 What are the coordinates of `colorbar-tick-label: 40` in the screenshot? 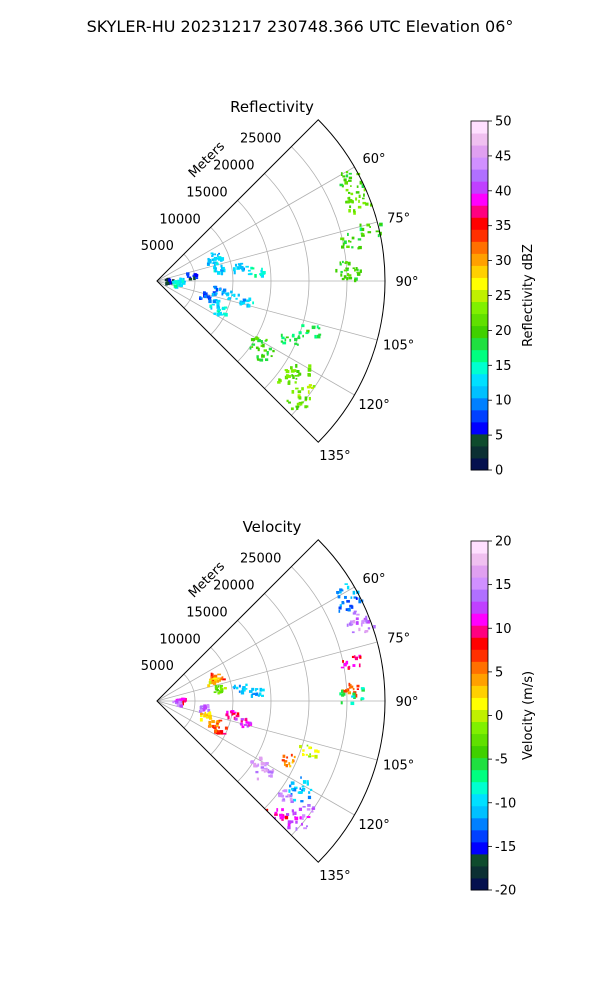 It's located at (503, 191).